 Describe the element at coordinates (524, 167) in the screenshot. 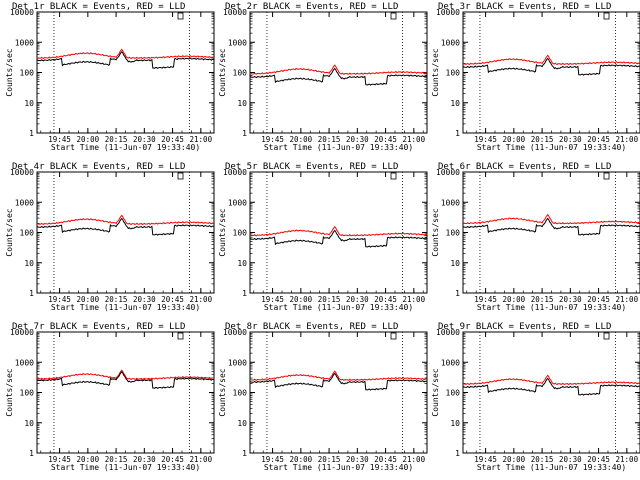

I see `panel-title: Det 6r BLACK = Events, RED = LLD` at that location.